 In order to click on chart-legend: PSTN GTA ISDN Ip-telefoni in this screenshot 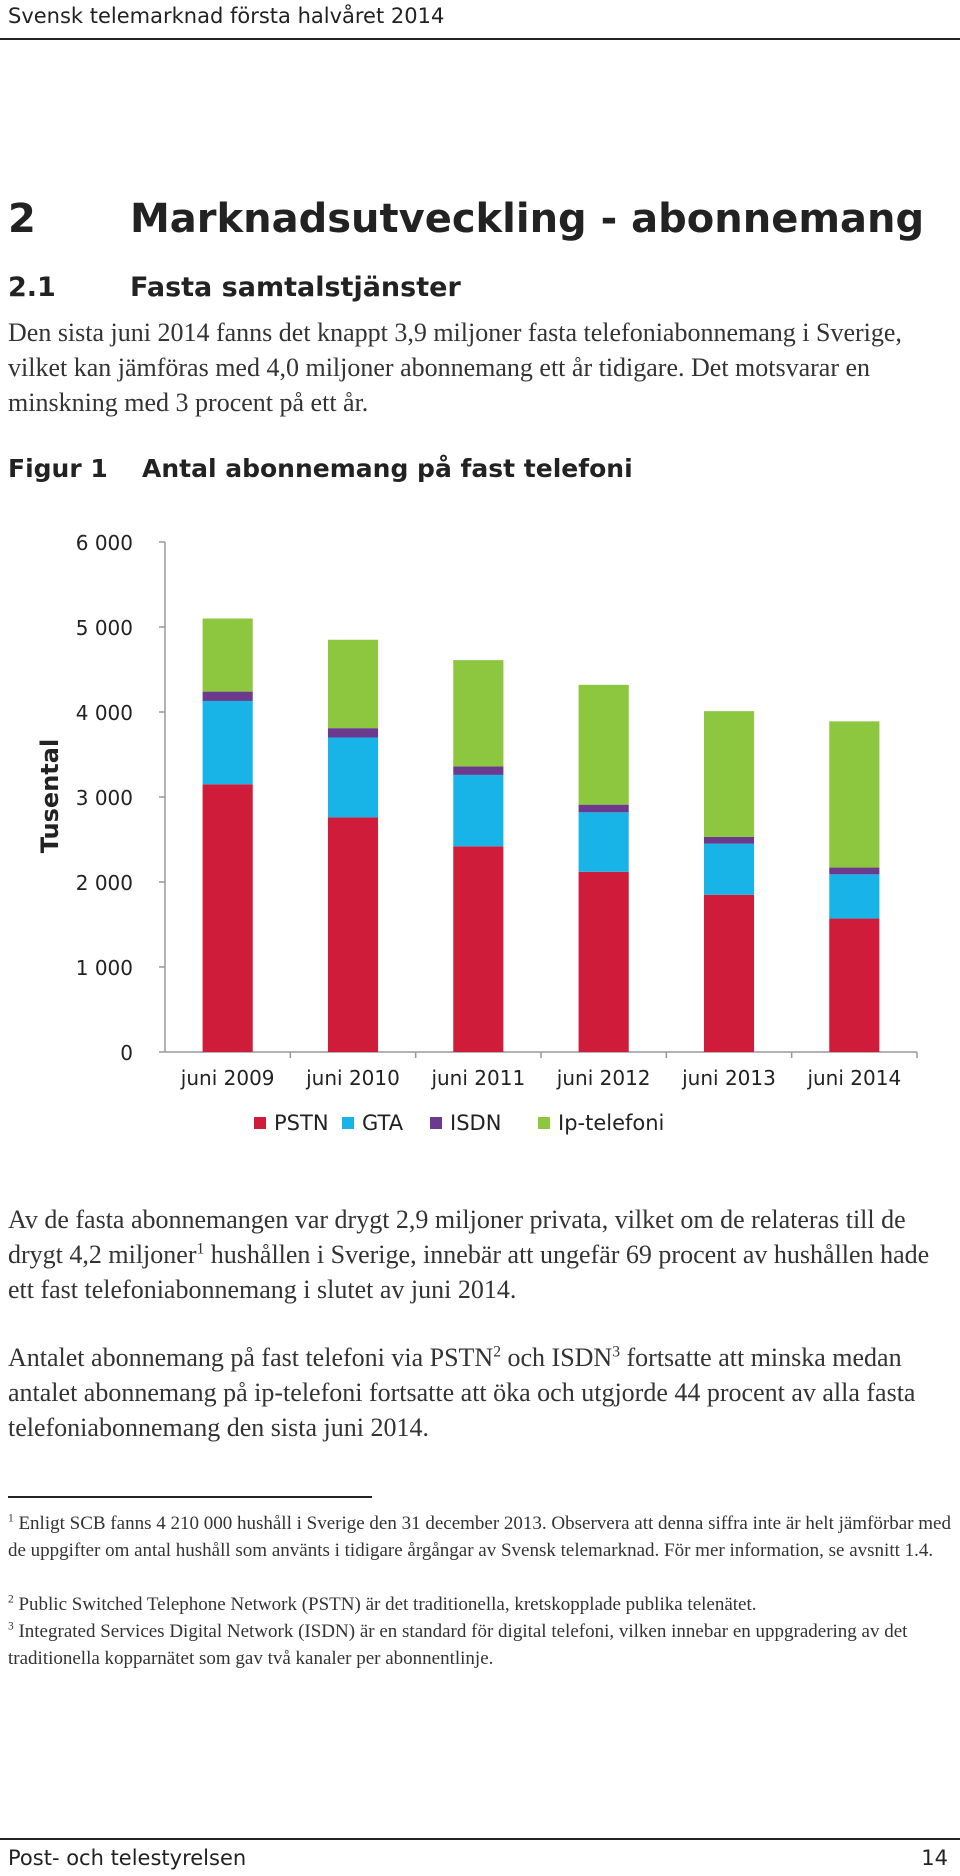, I will do `click(459, 1123)`.